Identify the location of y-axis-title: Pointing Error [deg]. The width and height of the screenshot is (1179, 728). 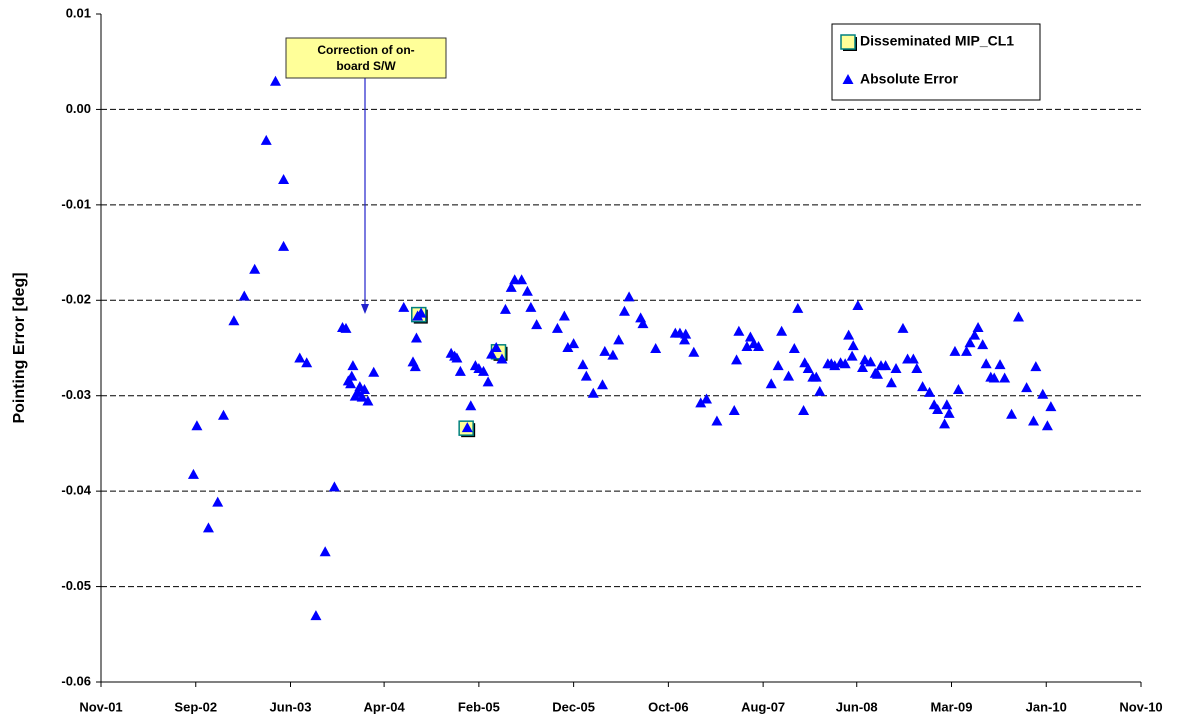
(19, 347).